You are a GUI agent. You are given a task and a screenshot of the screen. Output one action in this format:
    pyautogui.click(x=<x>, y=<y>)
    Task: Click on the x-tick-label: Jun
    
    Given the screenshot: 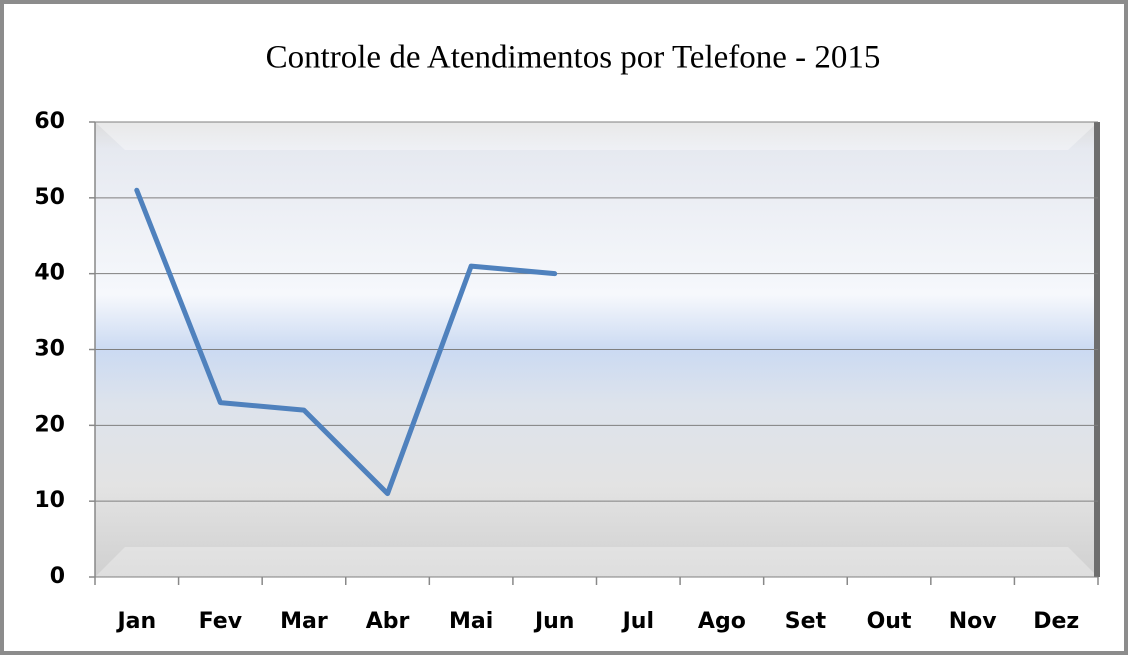 What is the action you would take?
    pyautogui.click(x=554, y=621)
    